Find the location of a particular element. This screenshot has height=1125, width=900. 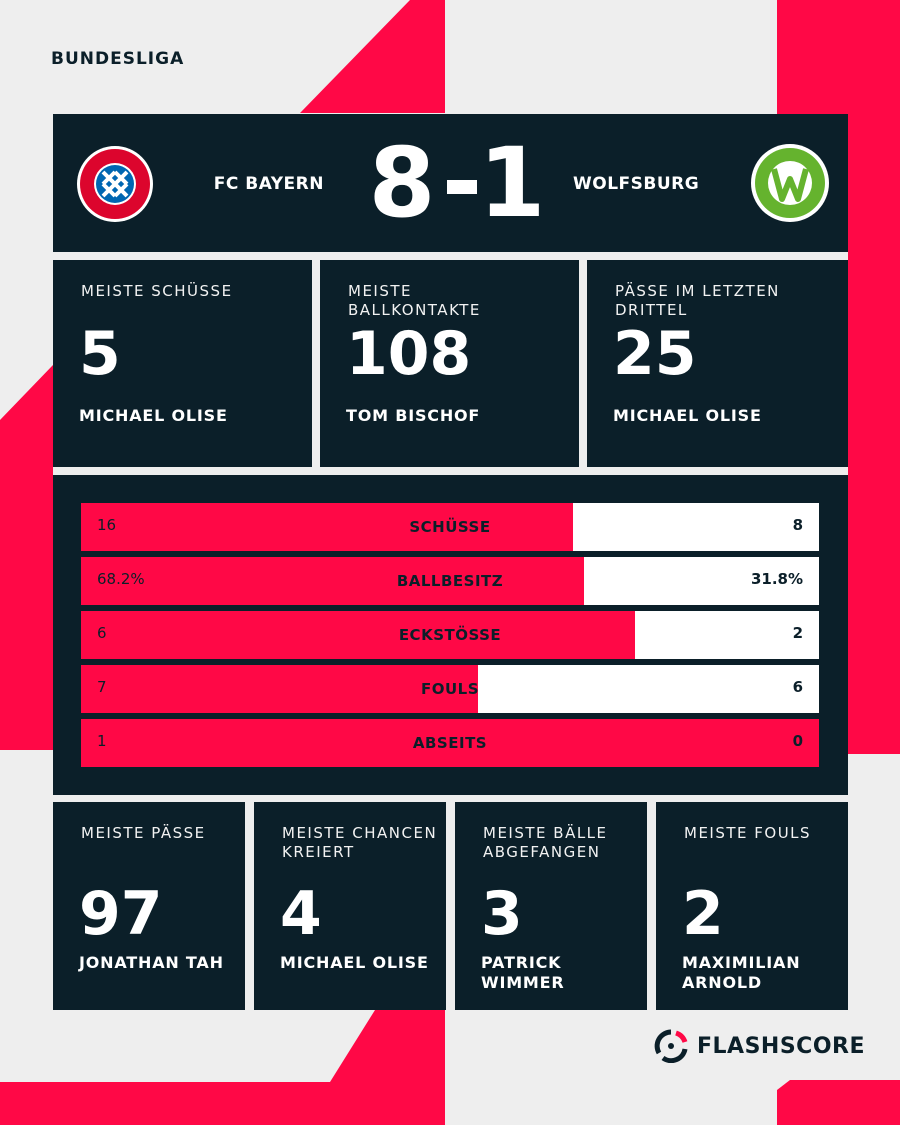

card-value: 25 is located at coordinates (655, 354).